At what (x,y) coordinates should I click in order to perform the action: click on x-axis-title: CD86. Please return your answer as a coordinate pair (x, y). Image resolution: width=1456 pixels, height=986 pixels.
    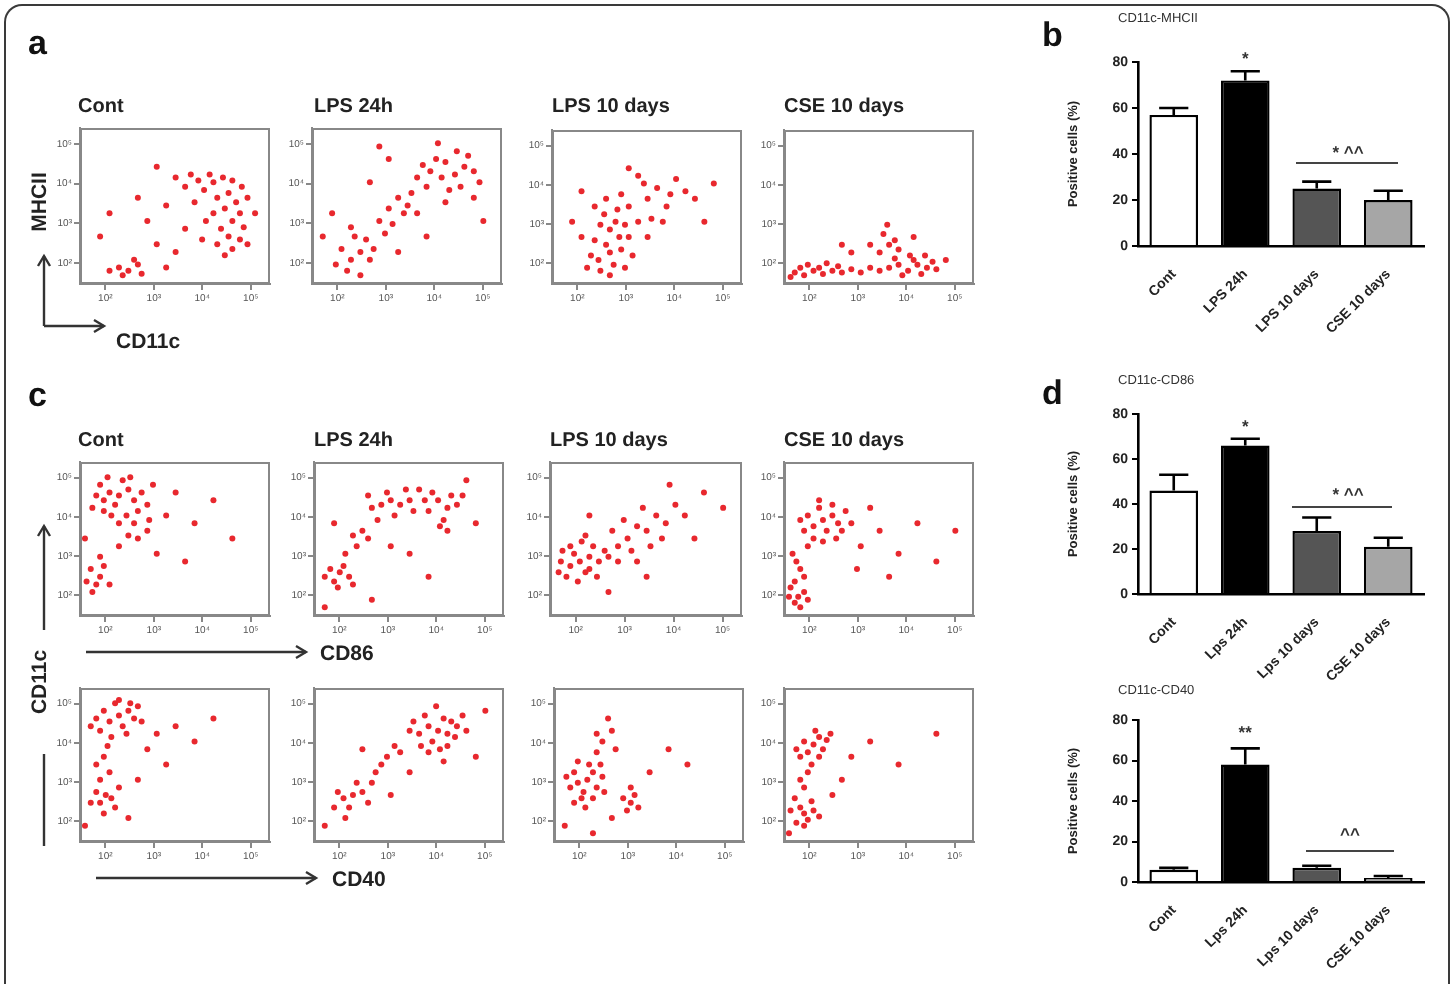
    Looking at the image, I should click on (347, 653).